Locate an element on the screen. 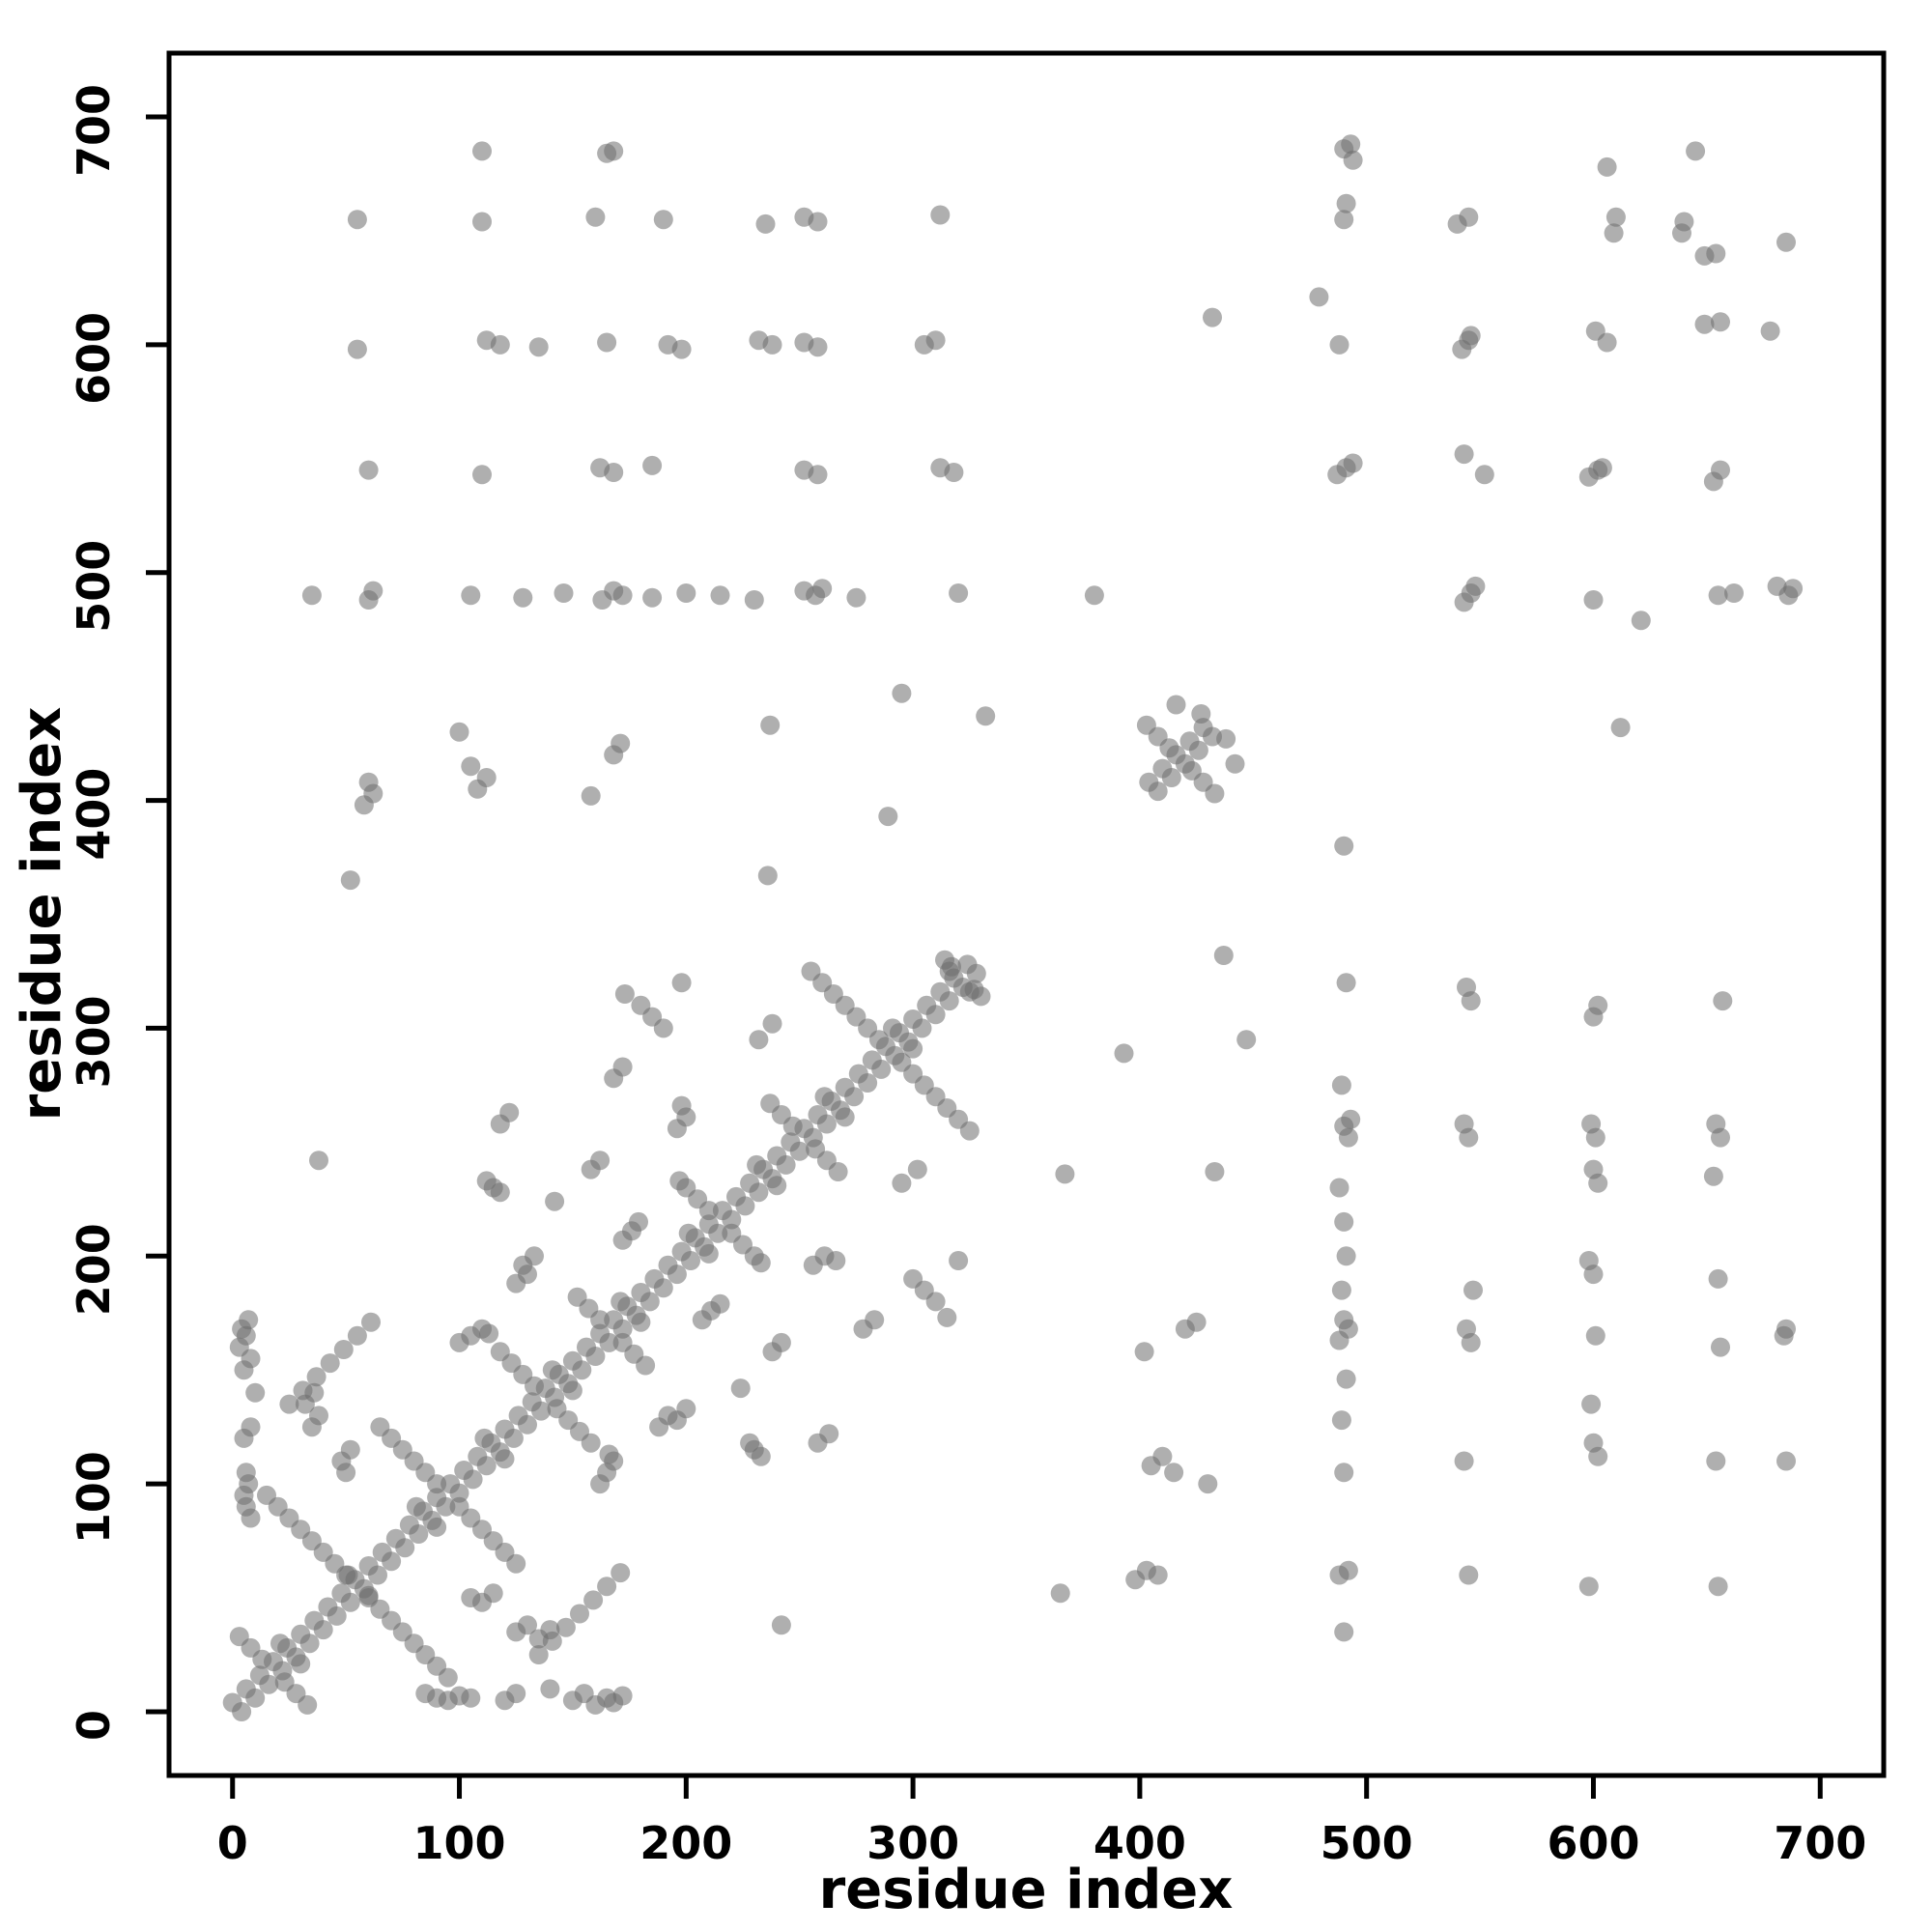  y-axis-title: residue index is located at coordinates (42, 914).